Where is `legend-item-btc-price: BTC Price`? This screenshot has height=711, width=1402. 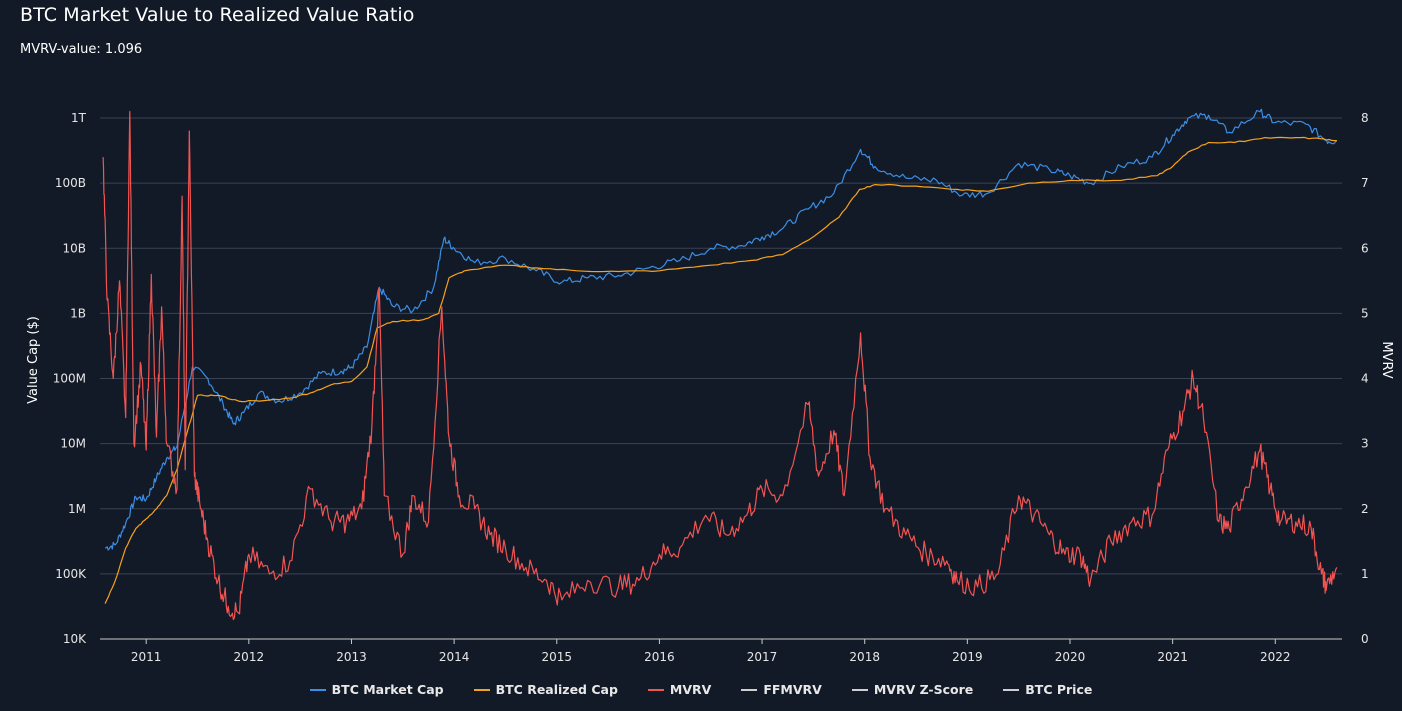
legend-item-btc-price: BTC Price is located at coordinates (1047, 689).